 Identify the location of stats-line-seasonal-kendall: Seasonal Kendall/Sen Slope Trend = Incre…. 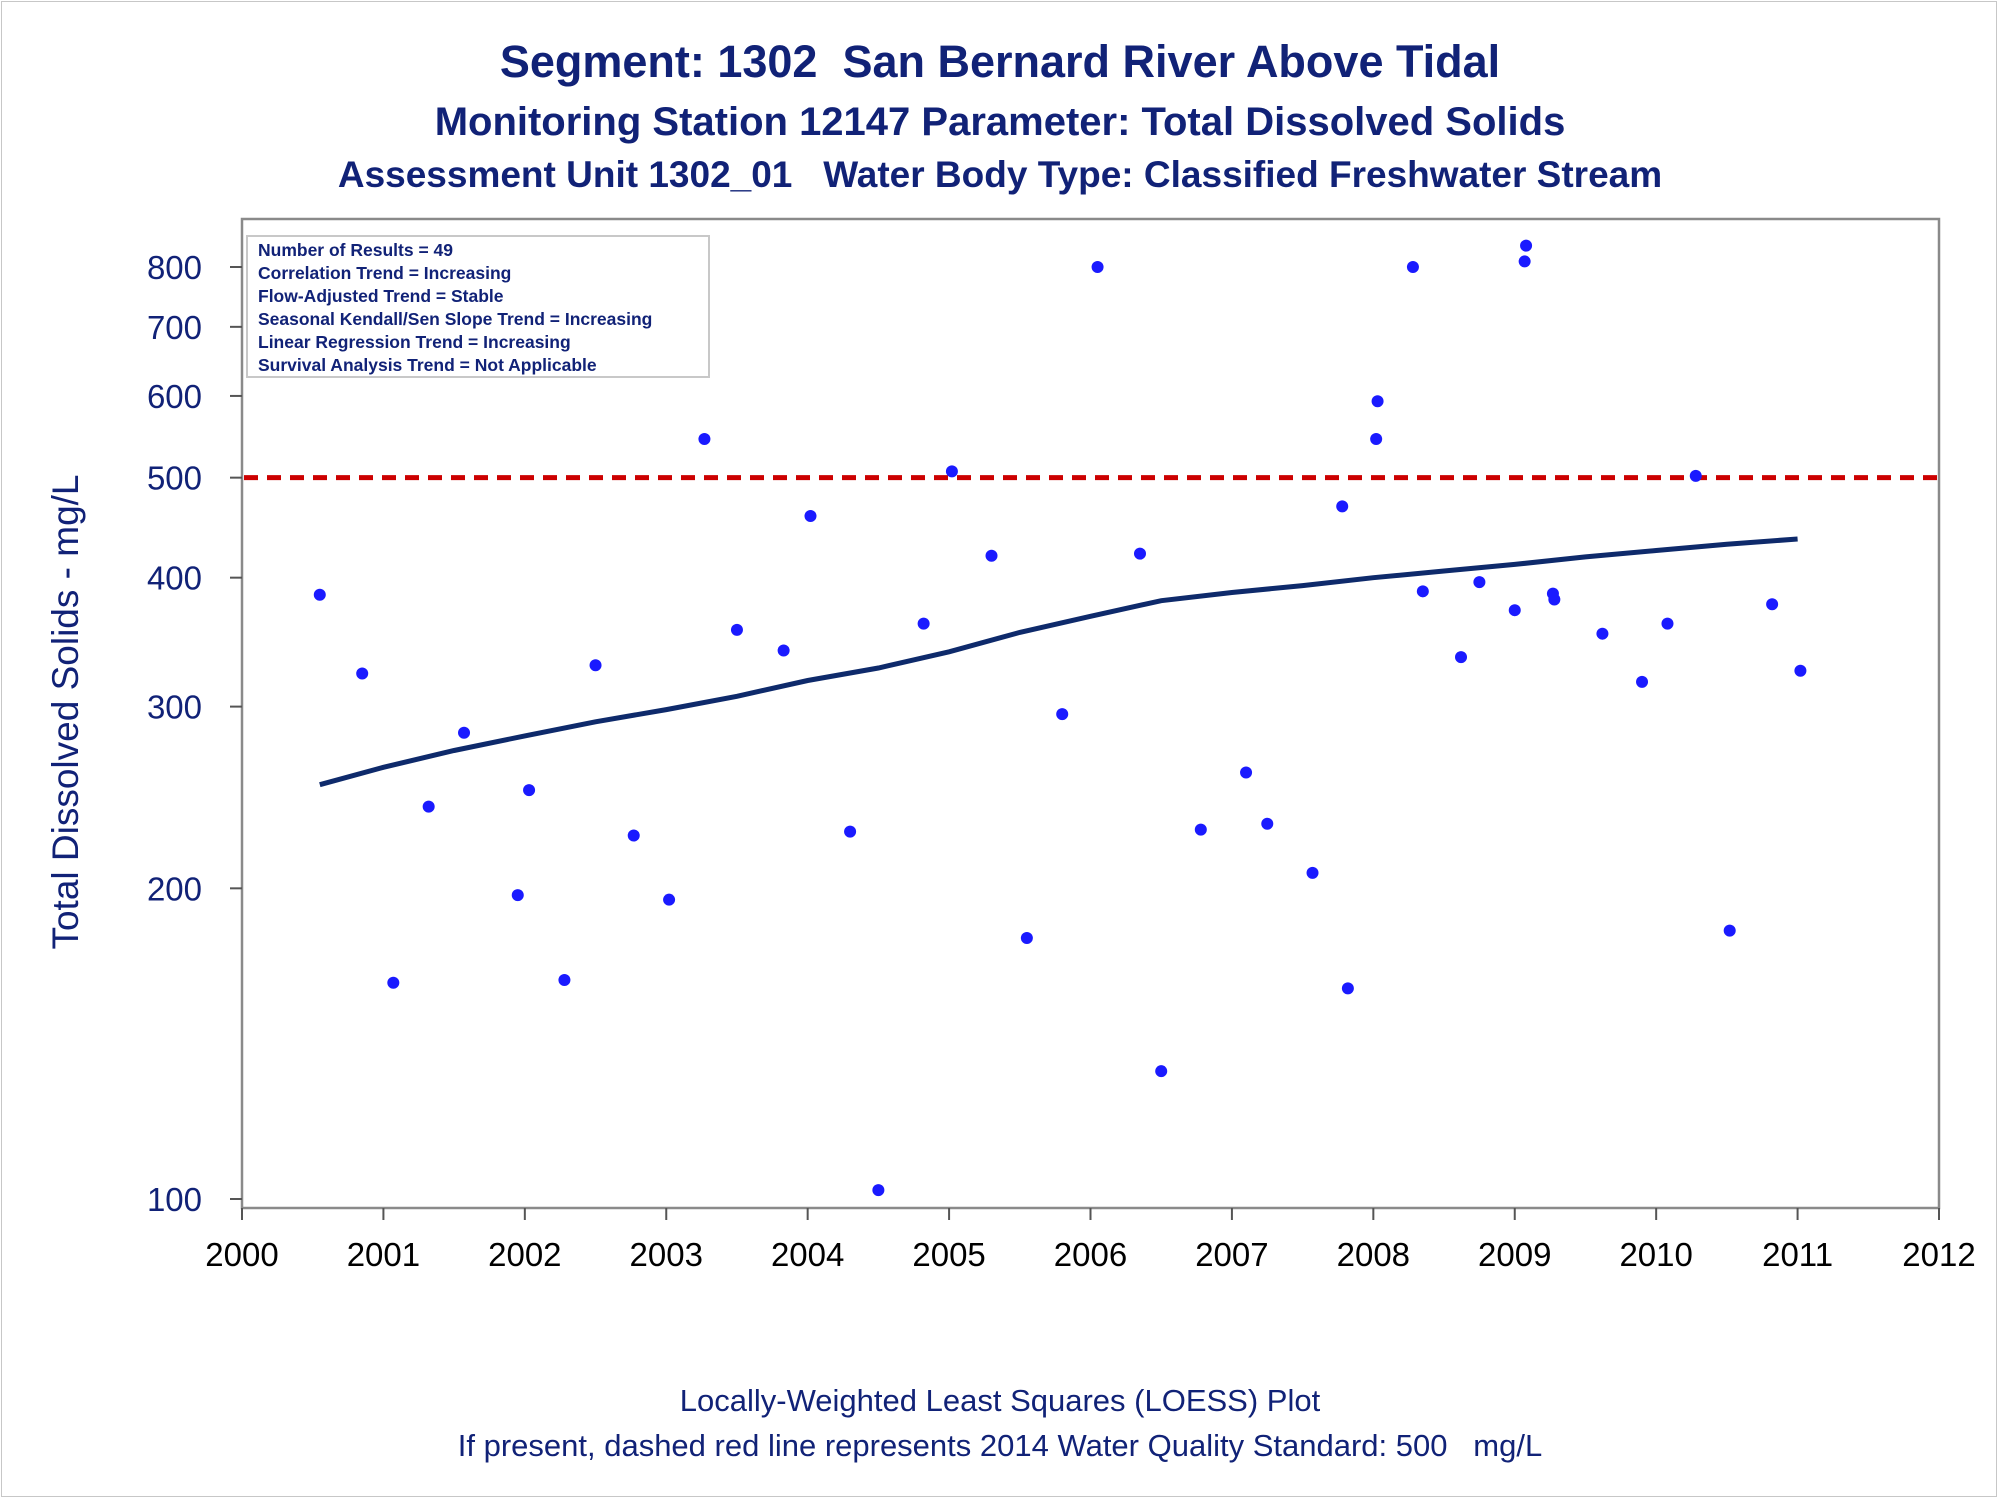
(455, 319).